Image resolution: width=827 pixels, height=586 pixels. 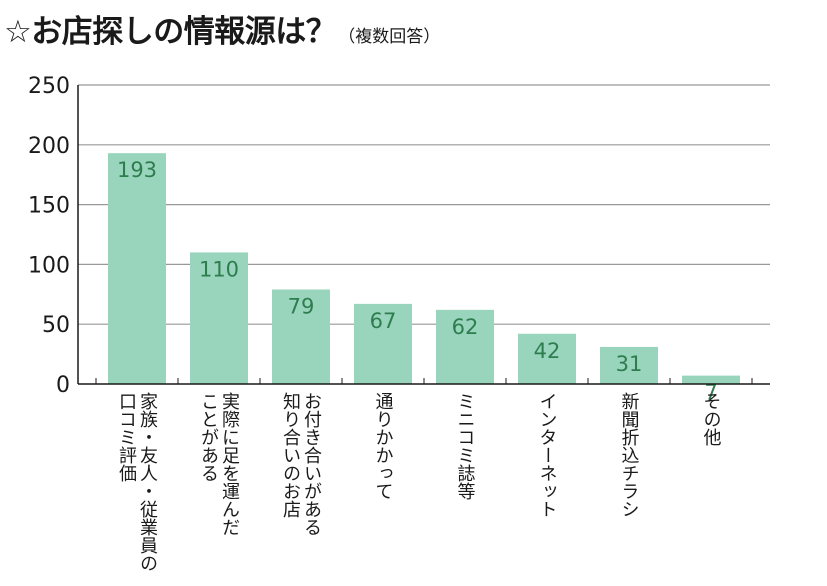 I want to click on data-label: 79, so click(x=301, y=307).